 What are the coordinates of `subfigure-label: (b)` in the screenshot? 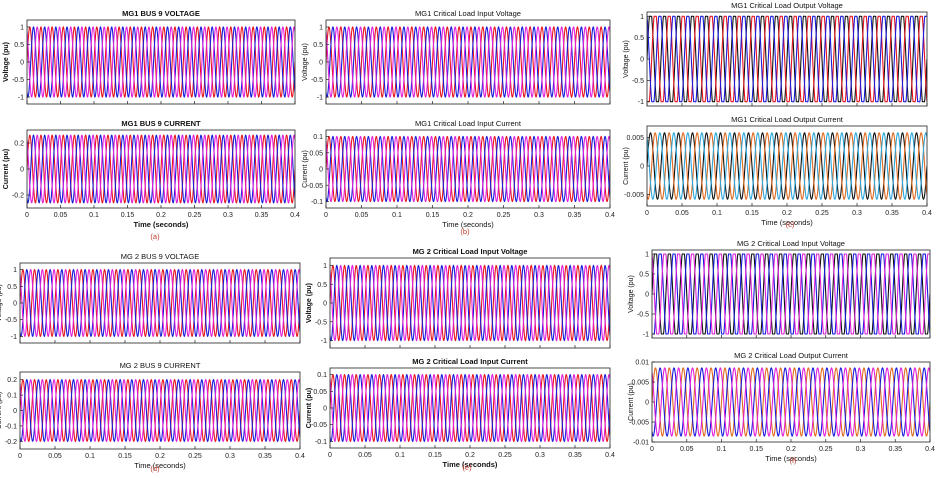 It's located at (465, 231).